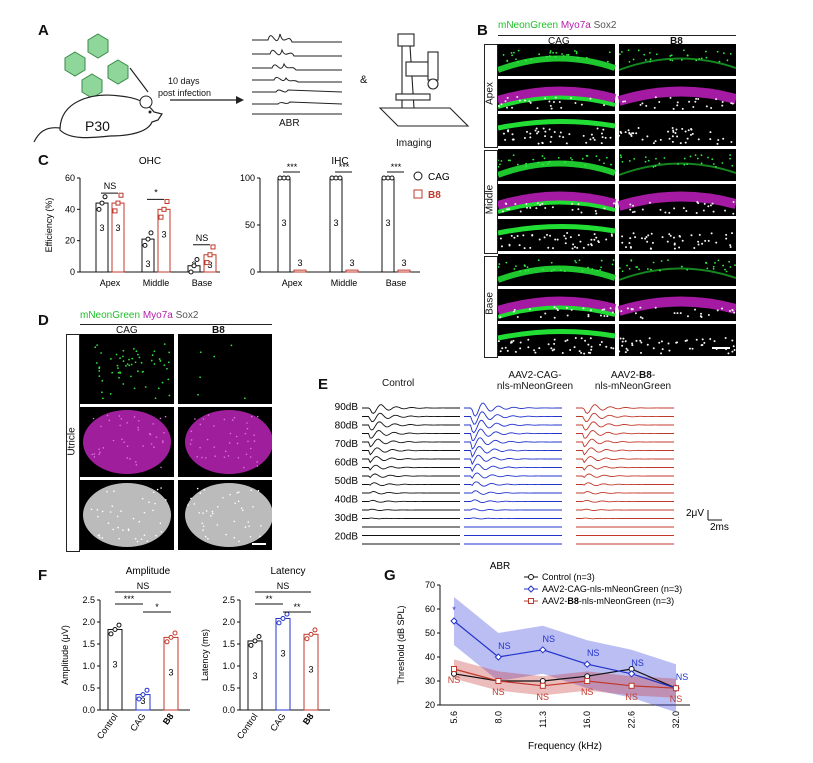  Describe the element at coordinates (218, 330) in the screenshot. I see `panel-d-col-b8: B8` at that location.